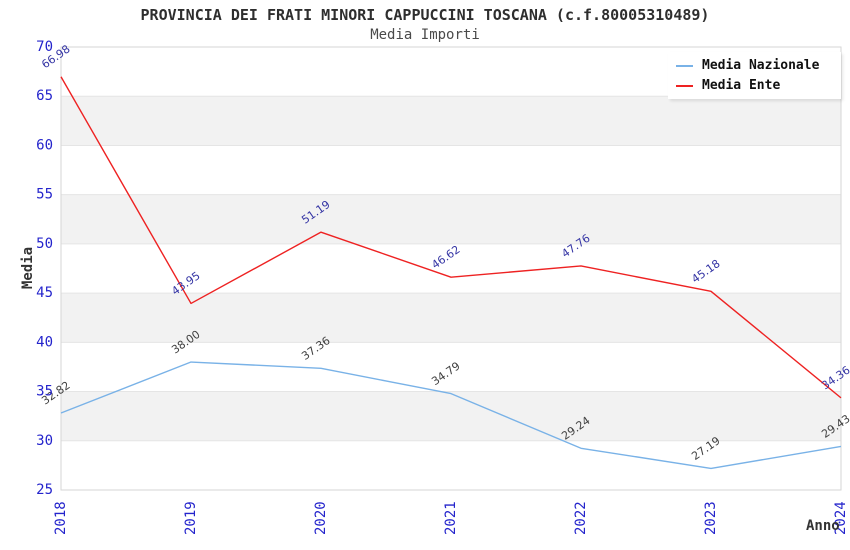  What do you see at coordinates (711, 518) in the screenshot?
I see `x-tick-label: 2023` at bounding box center [711, 518].